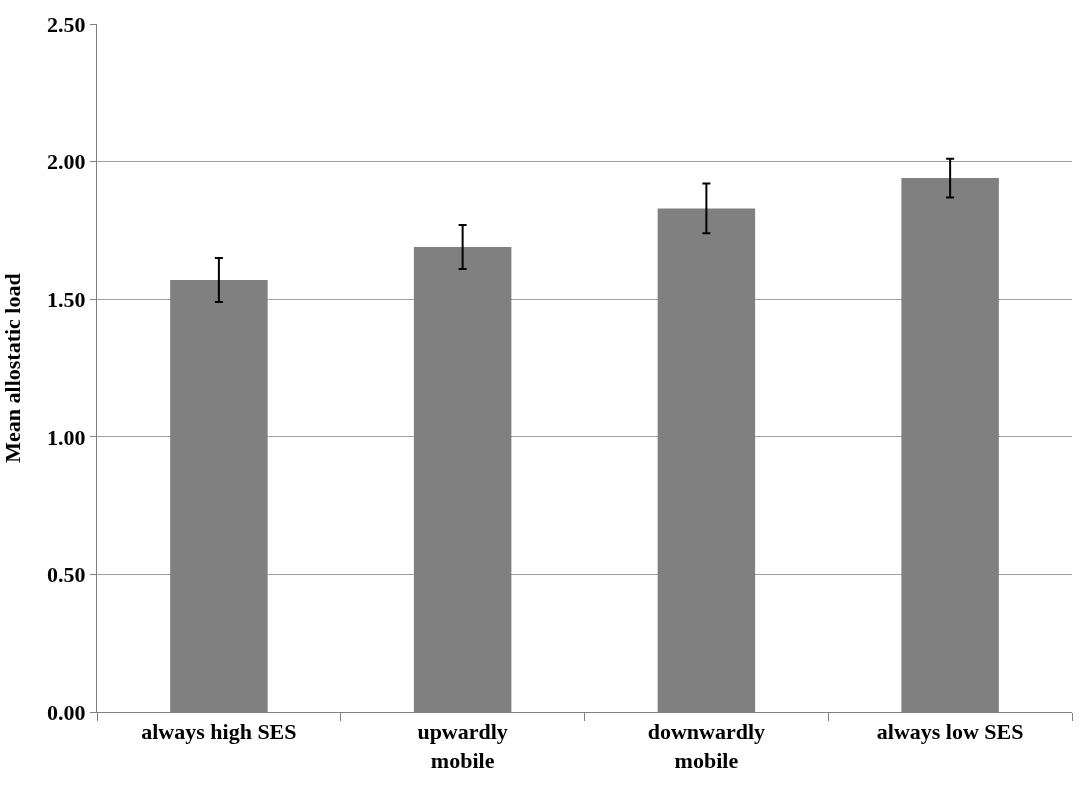 The width and height of the screenshot is (1087, 785). What do you see at coordinates (66, 162) in the screenshot?
I see `y-tick-label: 2.00` at bounding box center [66, 162].